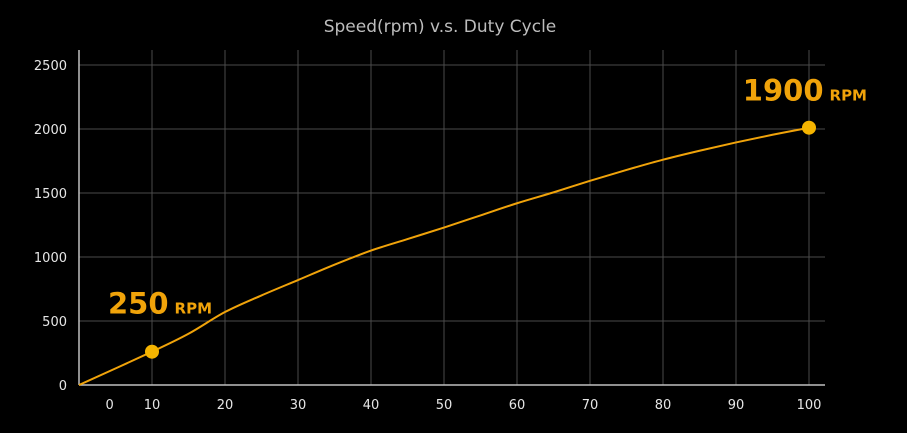  What do you see at coordinates (110, 405) in the screenshot?
I see `x-tick-label: 0` at bounding box center [110, 405].